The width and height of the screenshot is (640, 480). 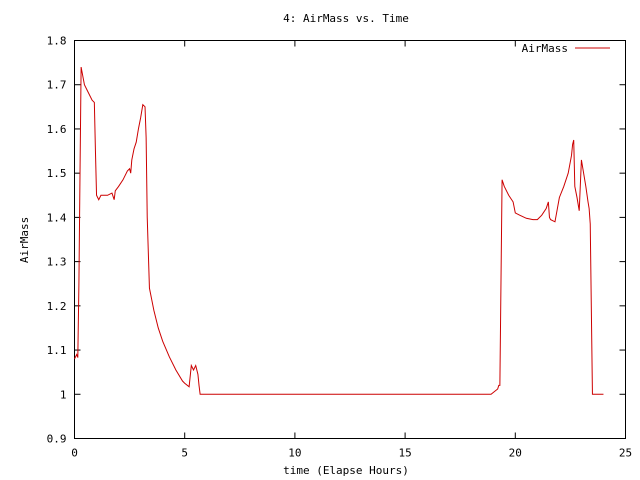 I want to click on legend-label-airmass: AirMass, so click(x=545, y=48).